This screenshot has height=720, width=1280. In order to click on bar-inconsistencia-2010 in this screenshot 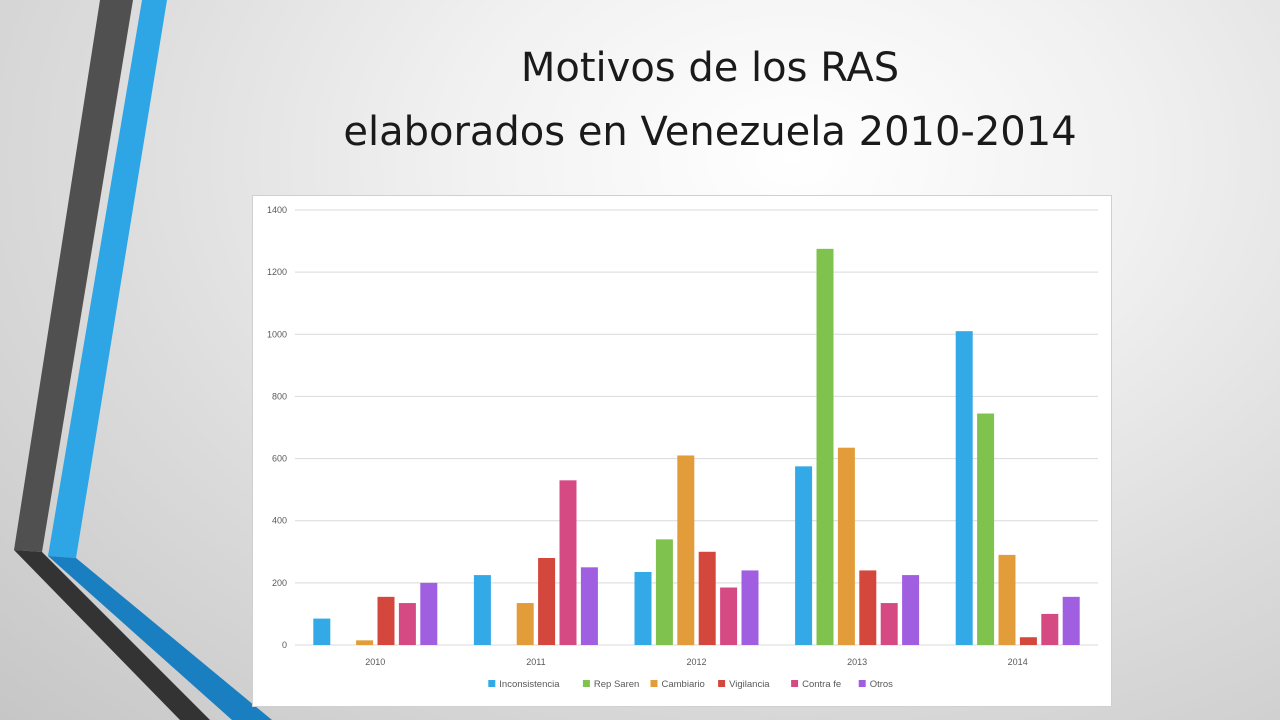, I will do `click(322, 631)`.